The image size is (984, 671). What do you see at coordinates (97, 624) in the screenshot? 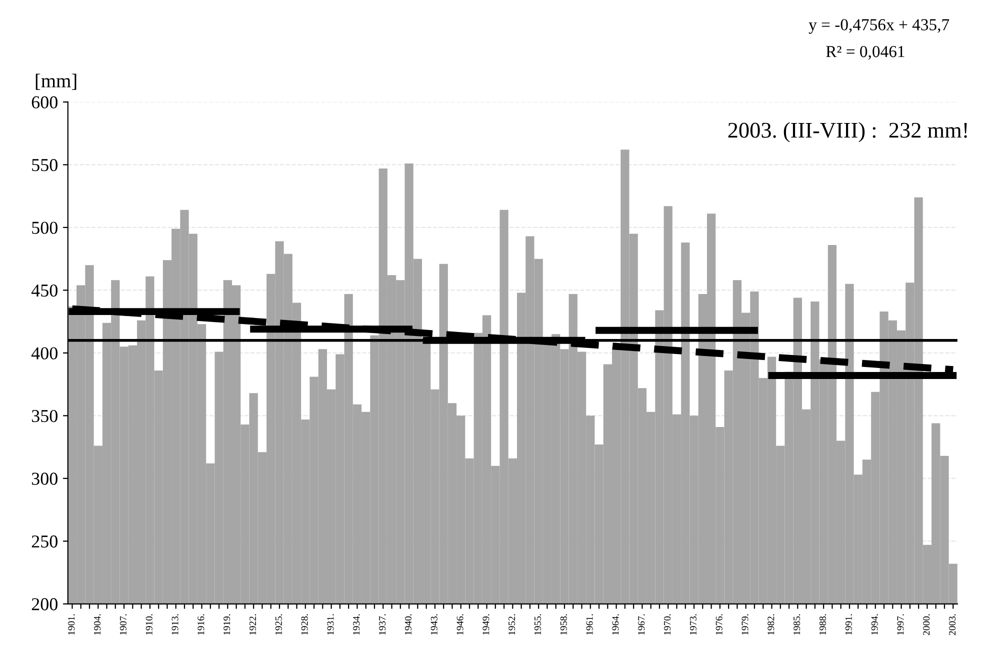
I see `x-tick-label: 1904.` at bounding box center [97, 624].